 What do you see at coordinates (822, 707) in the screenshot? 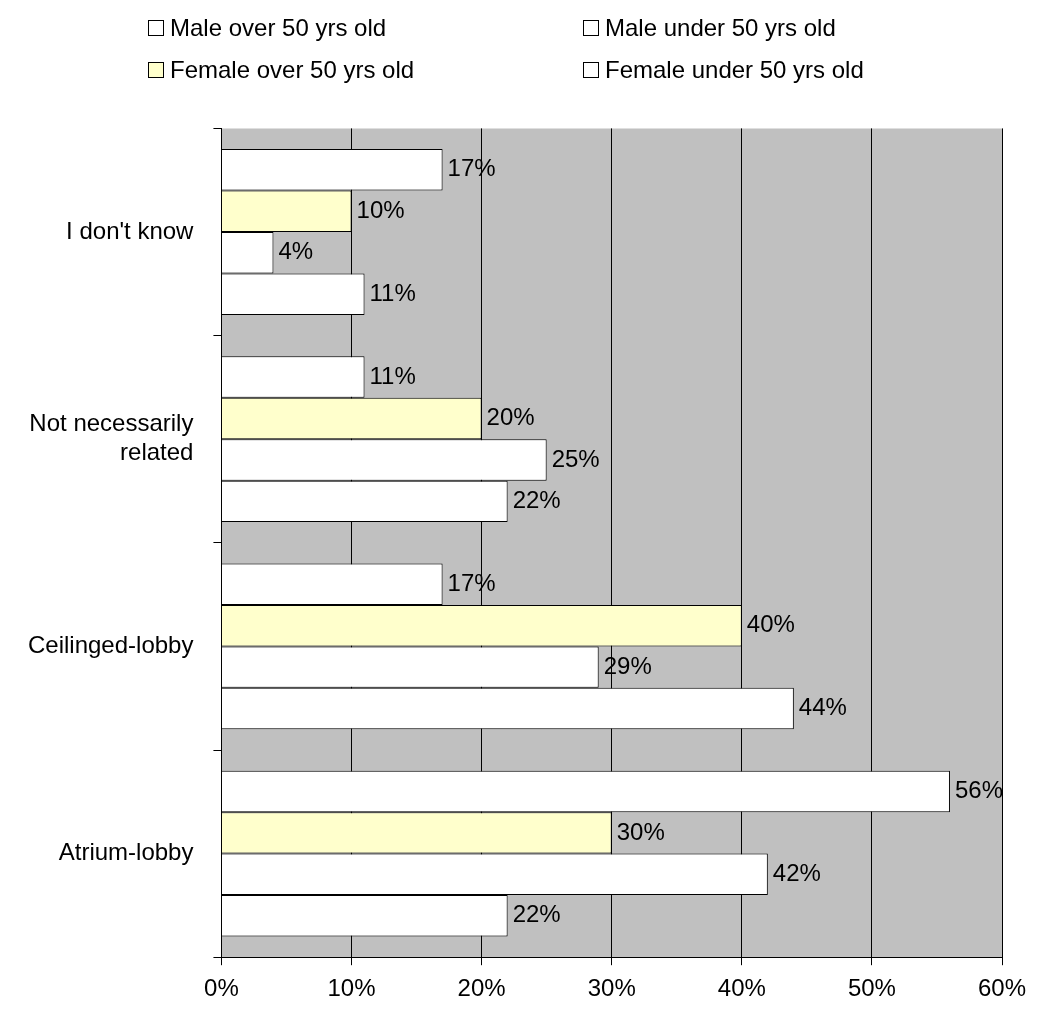
I see `data-label: 44%` at bounding box center [822, 707].